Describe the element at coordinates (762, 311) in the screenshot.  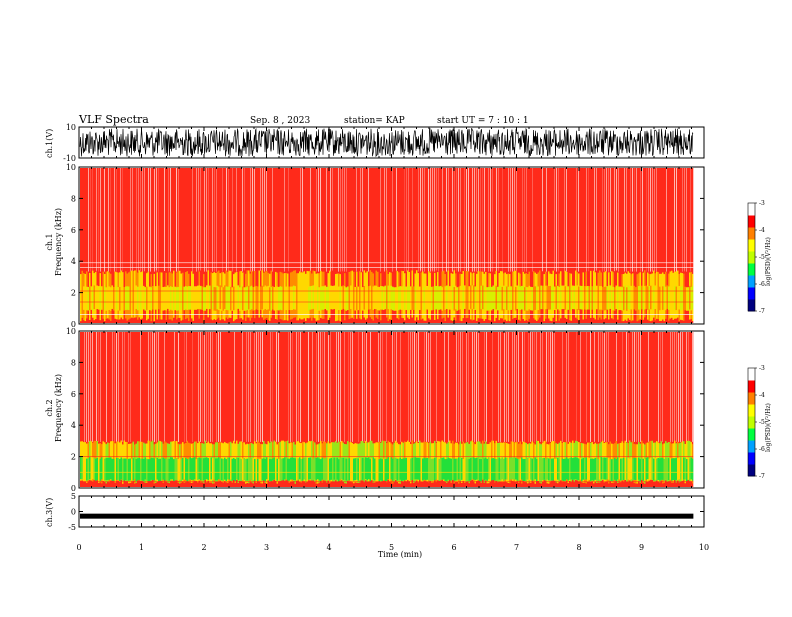
I see `colorbar-tick-label: -7` at that location.